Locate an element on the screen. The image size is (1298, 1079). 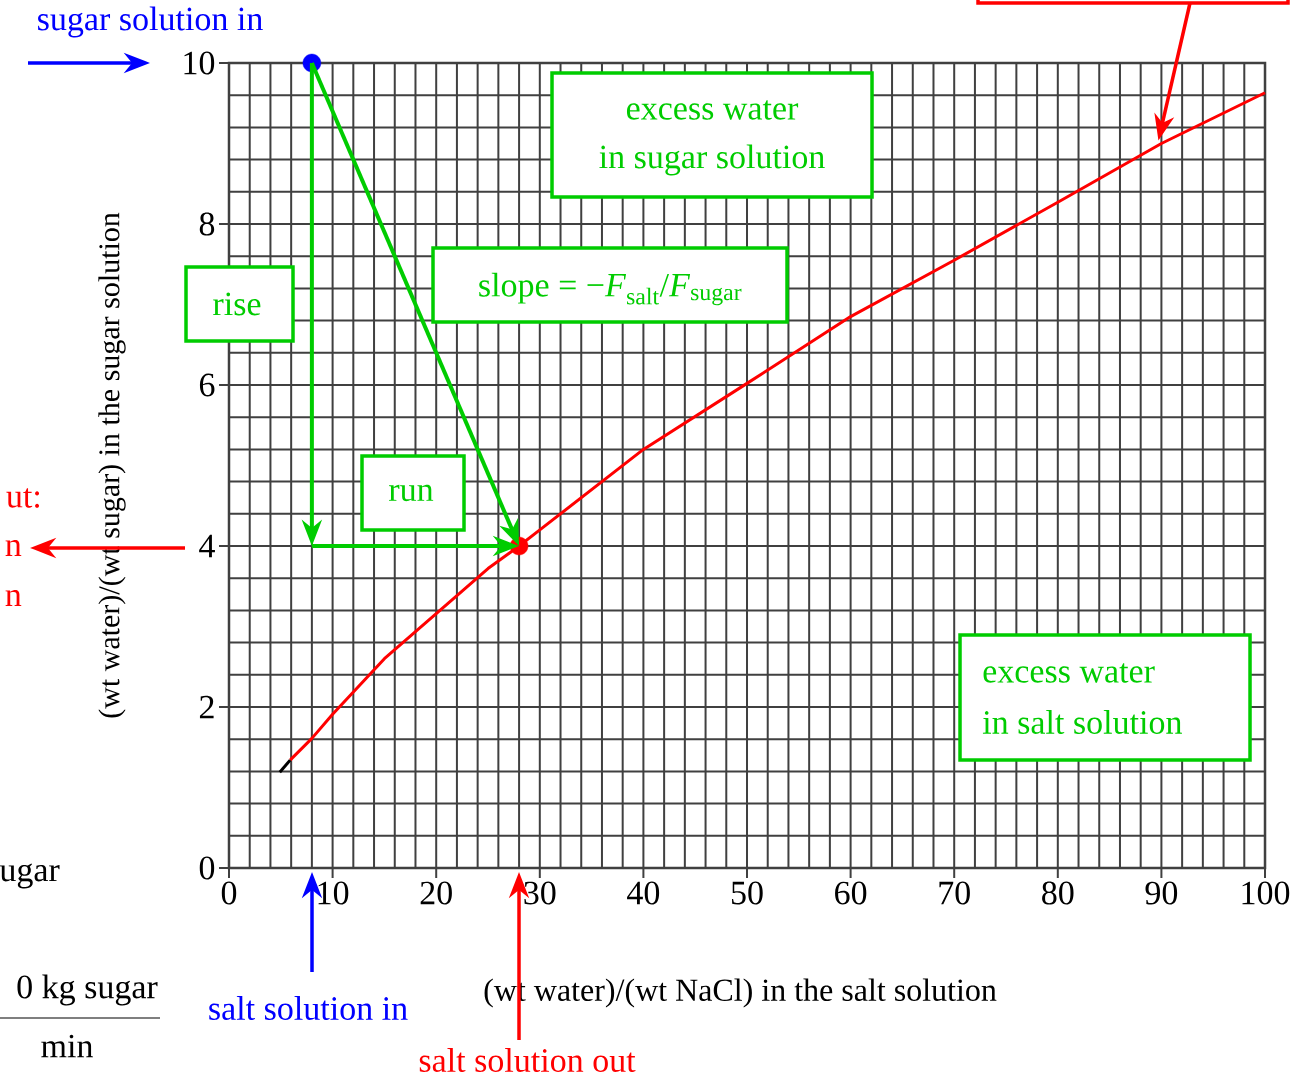
x-tick-label: 100 is located at coordinates (1266, 893).